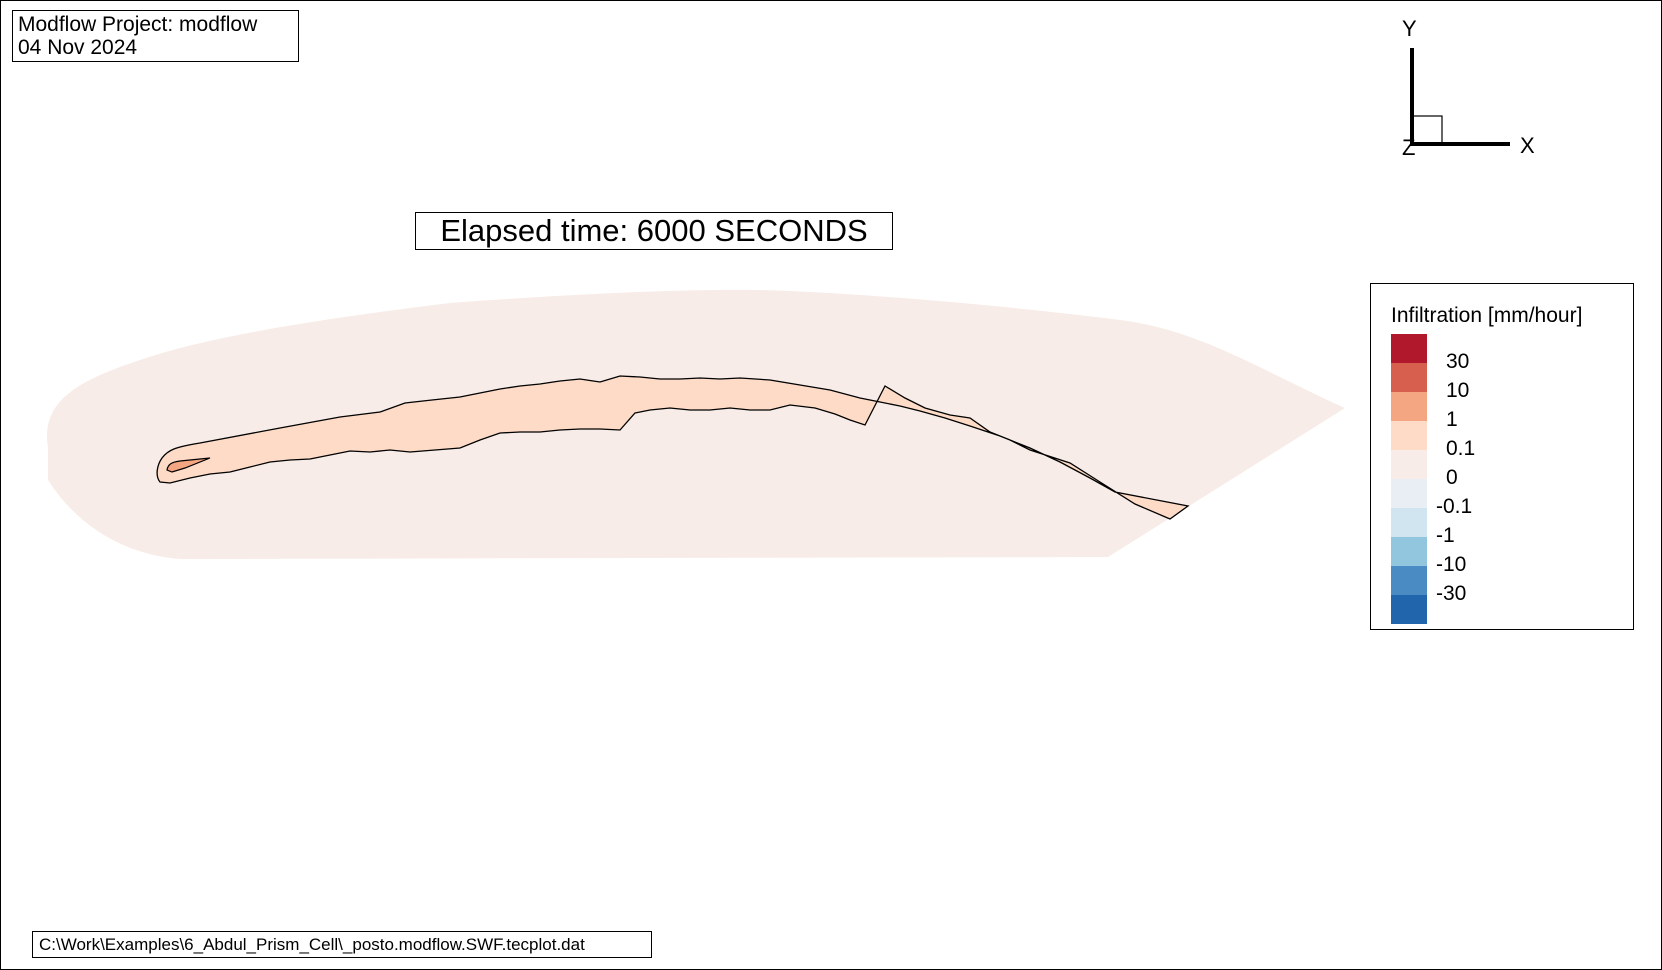 The width and height of the screenshot is (1662, 970). What do you see at coordinates (138, 24) in the screenshot?
I see `project-name-text: Modflow Project: modflow` at bounding box center [138, 24].